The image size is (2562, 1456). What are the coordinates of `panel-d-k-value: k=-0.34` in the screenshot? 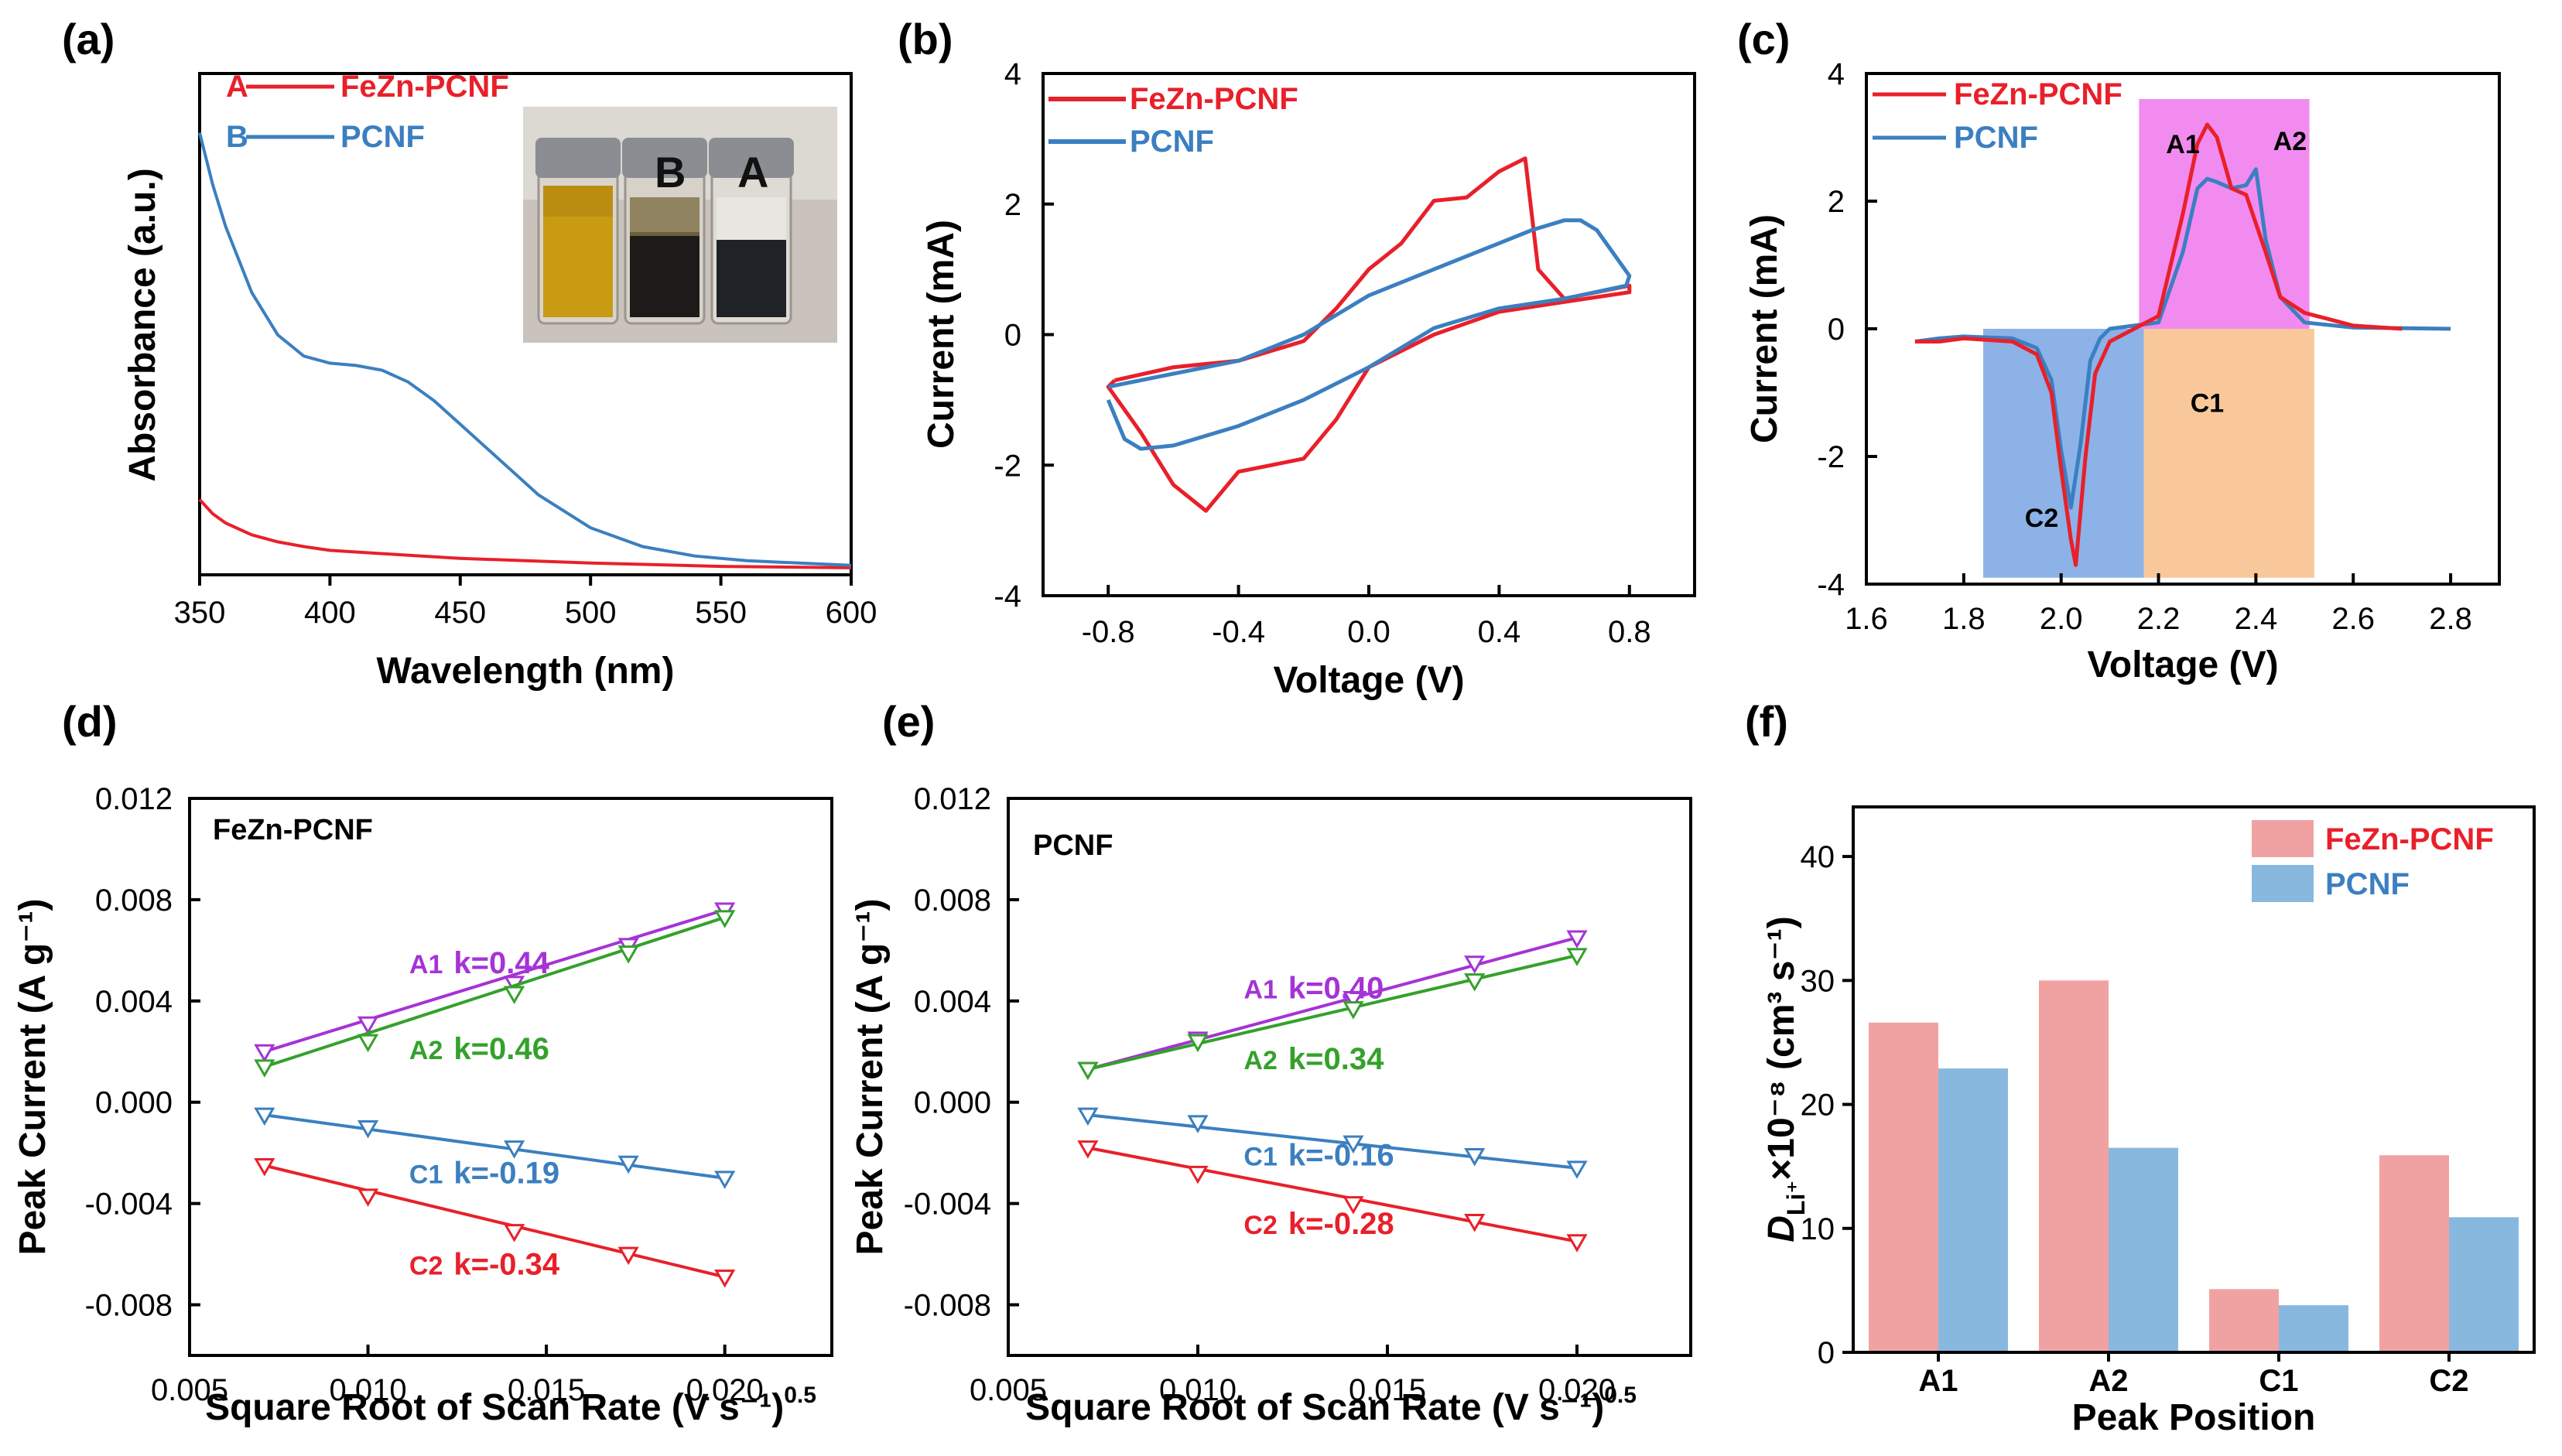 It's located at (506, 1264).